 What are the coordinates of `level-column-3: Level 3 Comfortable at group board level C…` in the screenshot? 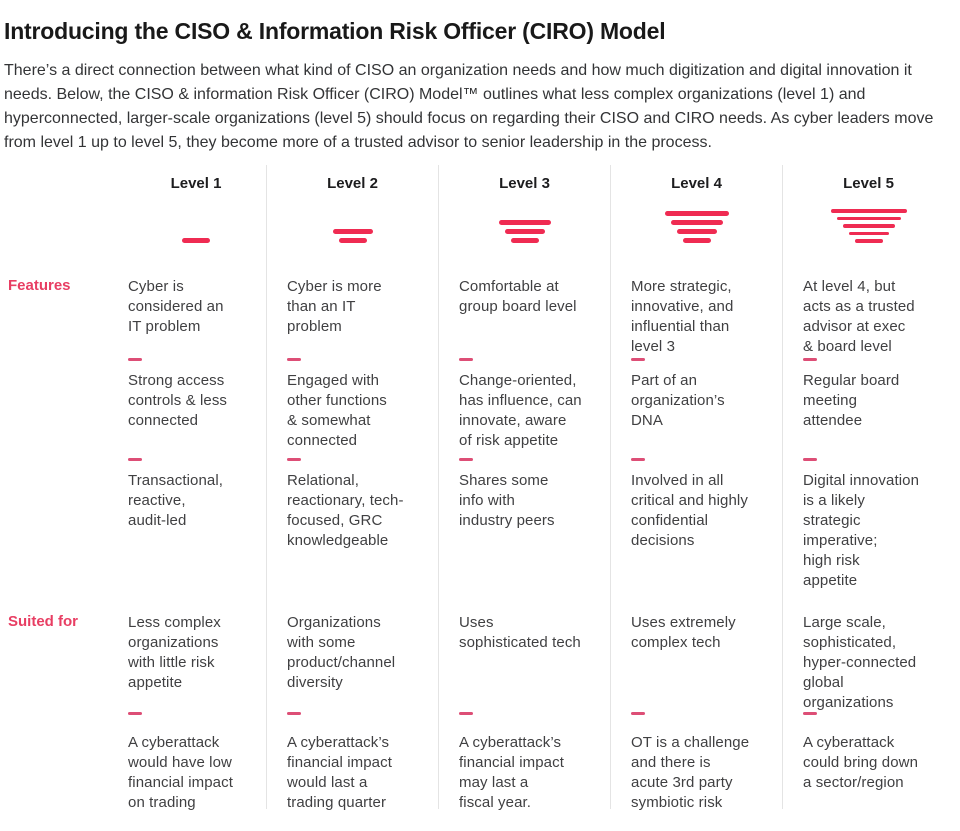 It's located at (524, 488).